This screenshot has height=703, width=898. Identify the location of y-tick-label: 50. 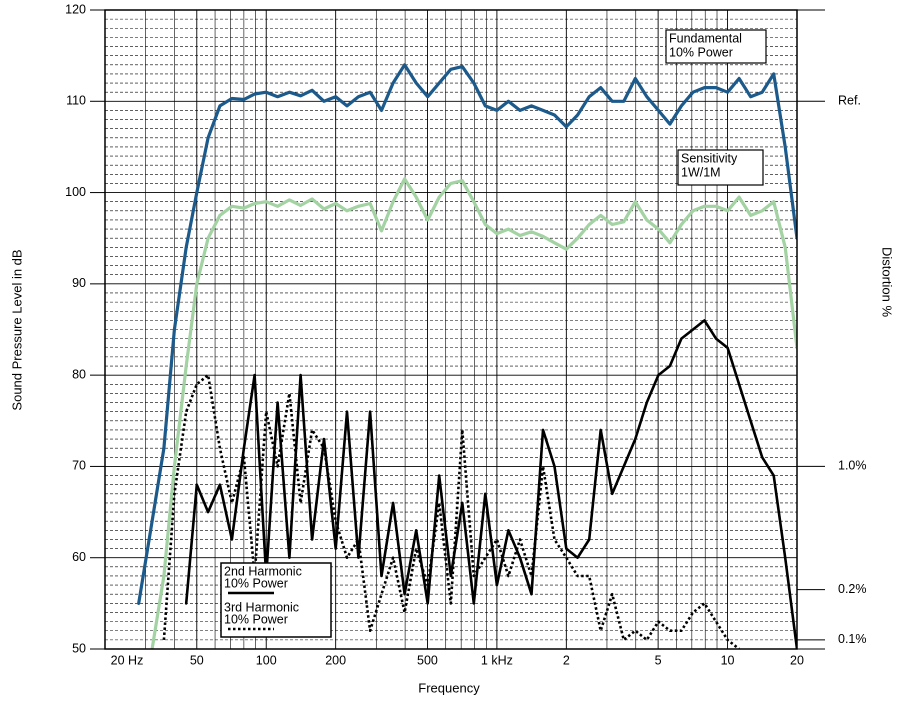
(79, 648).